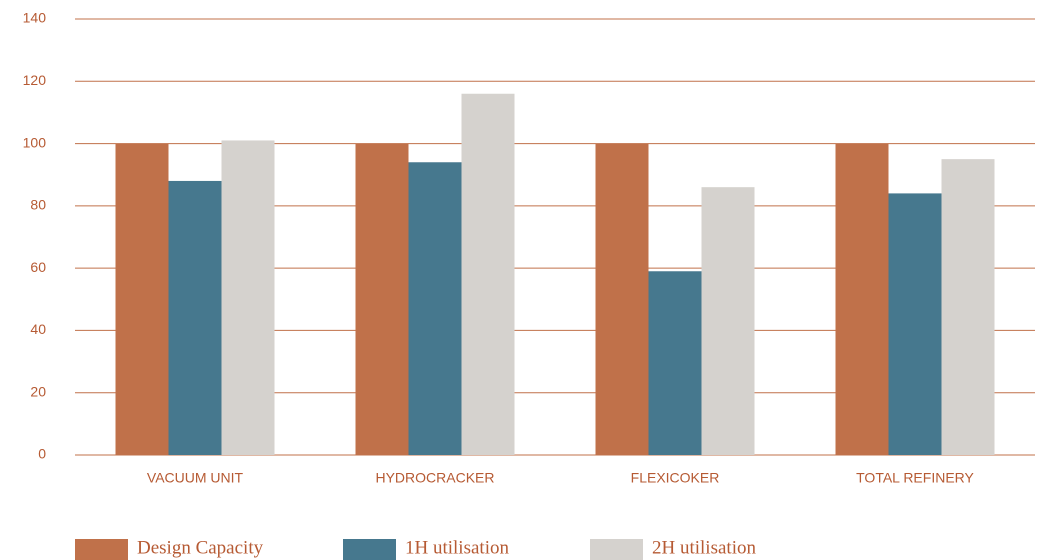 The image size is (1050, 560). What do you see at coordinates (38, 205) in the screenshot?
I see `y-tick-label: 80` at bounding box center [38, 205].